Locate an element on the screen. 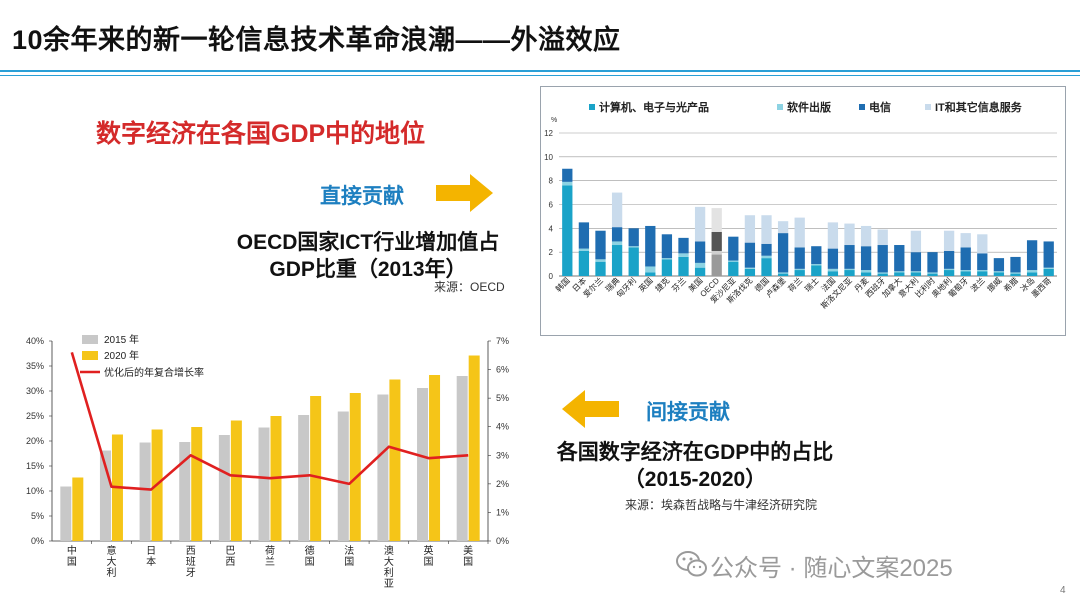 This screenshot has width=1080, height=608. y2-tick-label: 5% is located at coordinates (502, 398).